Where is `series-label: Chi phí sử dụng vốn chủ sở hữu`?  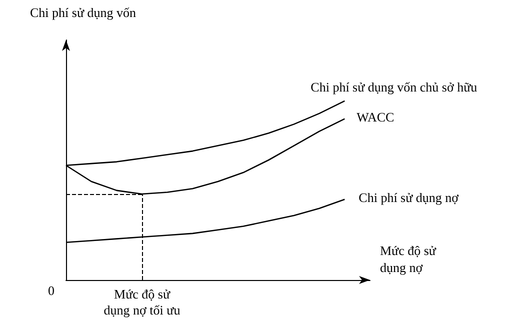
series-label: Chi phí sử dụng vốn chủ sở hữu is located at coordinates (394, 86).